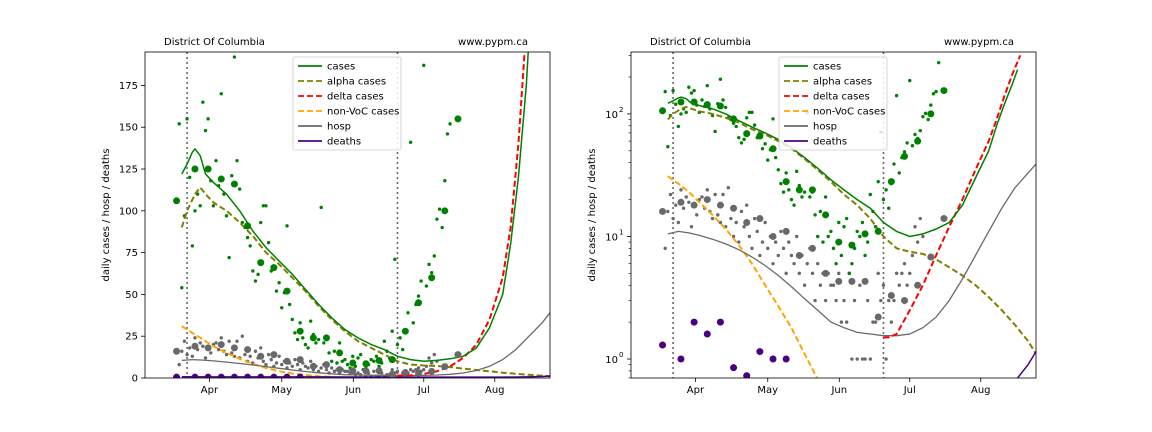  I want to click on y-tick-label: 0, so click(135, 379).